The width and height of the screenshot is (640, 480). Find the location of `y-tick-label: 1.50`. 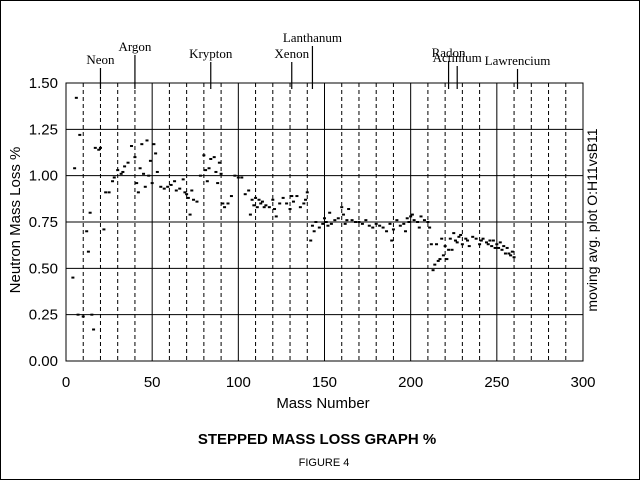

y-tick-label: 1.50 is located at coordinates (43, 83).